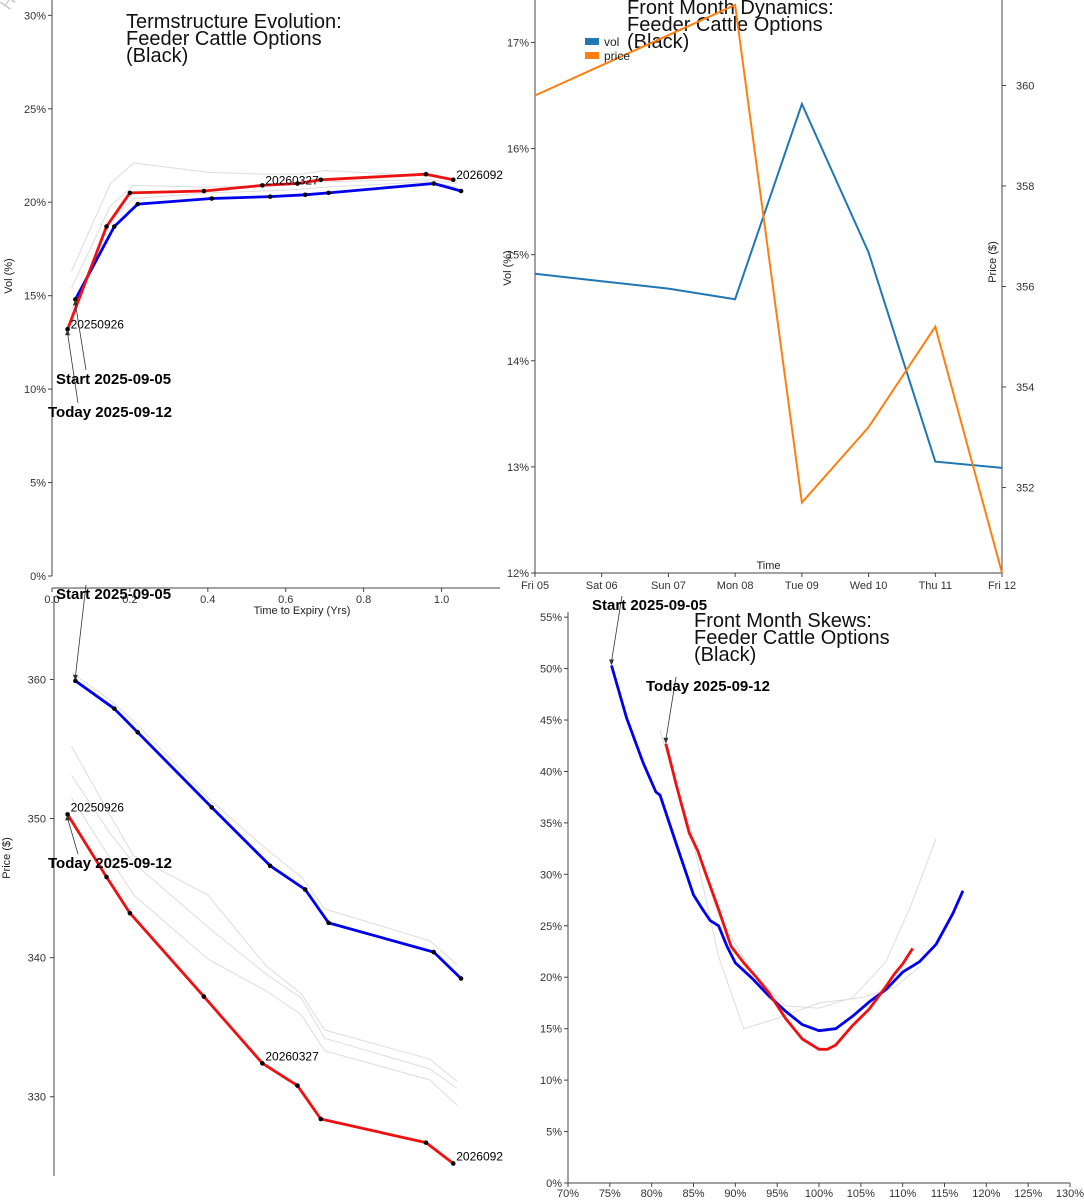  Describe the element at coordinates (35, 390) in the screenshot. I see `y-tick-label: 10%` at that location.